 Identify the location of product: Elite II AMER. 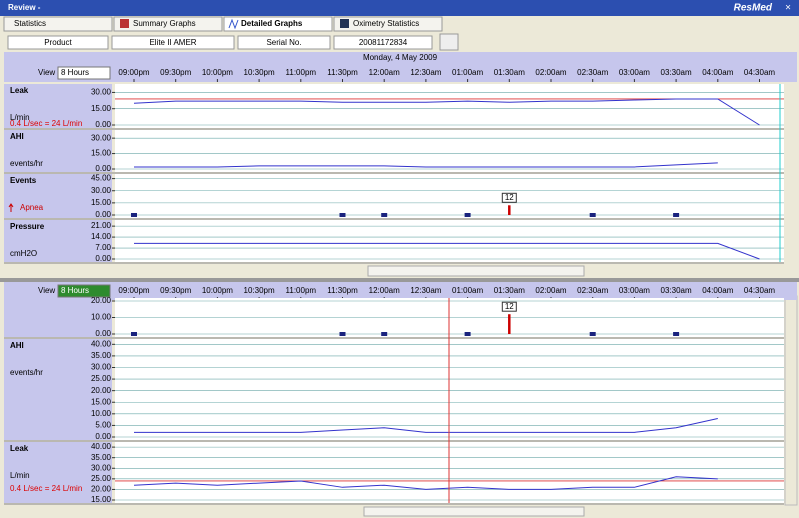
(172, 42).